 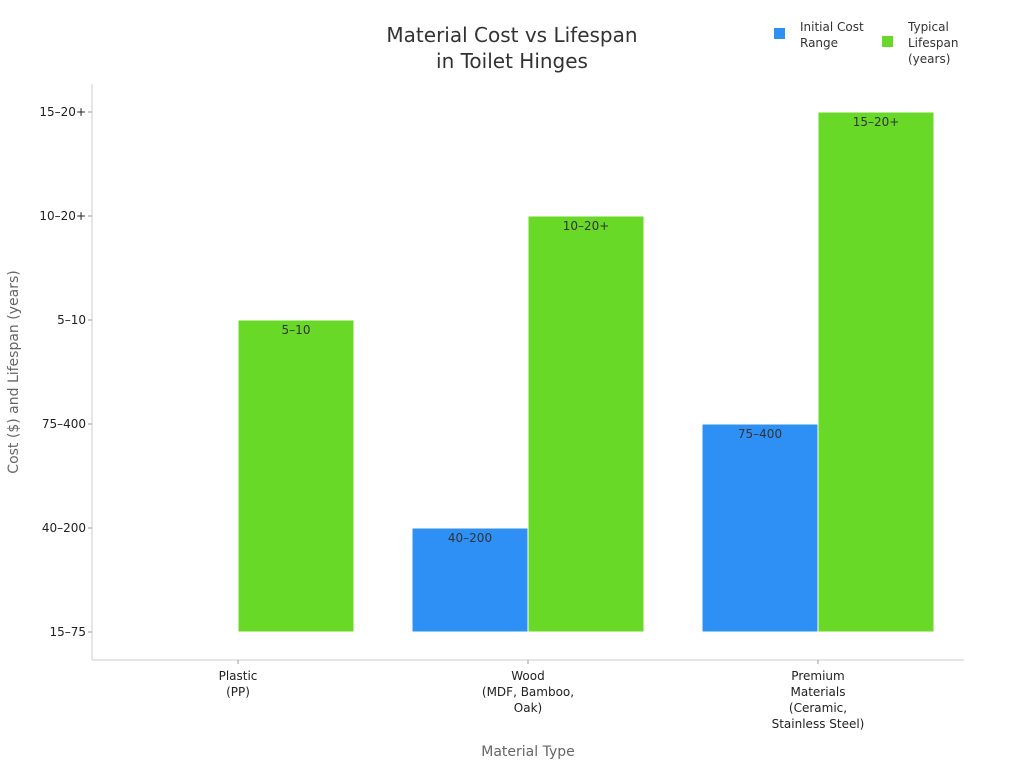 What do you see at coordinates (928, 27) in the screenshot?
I see `legend-label-lifespan-line-1: Typical` at bounding box center [928, 27].